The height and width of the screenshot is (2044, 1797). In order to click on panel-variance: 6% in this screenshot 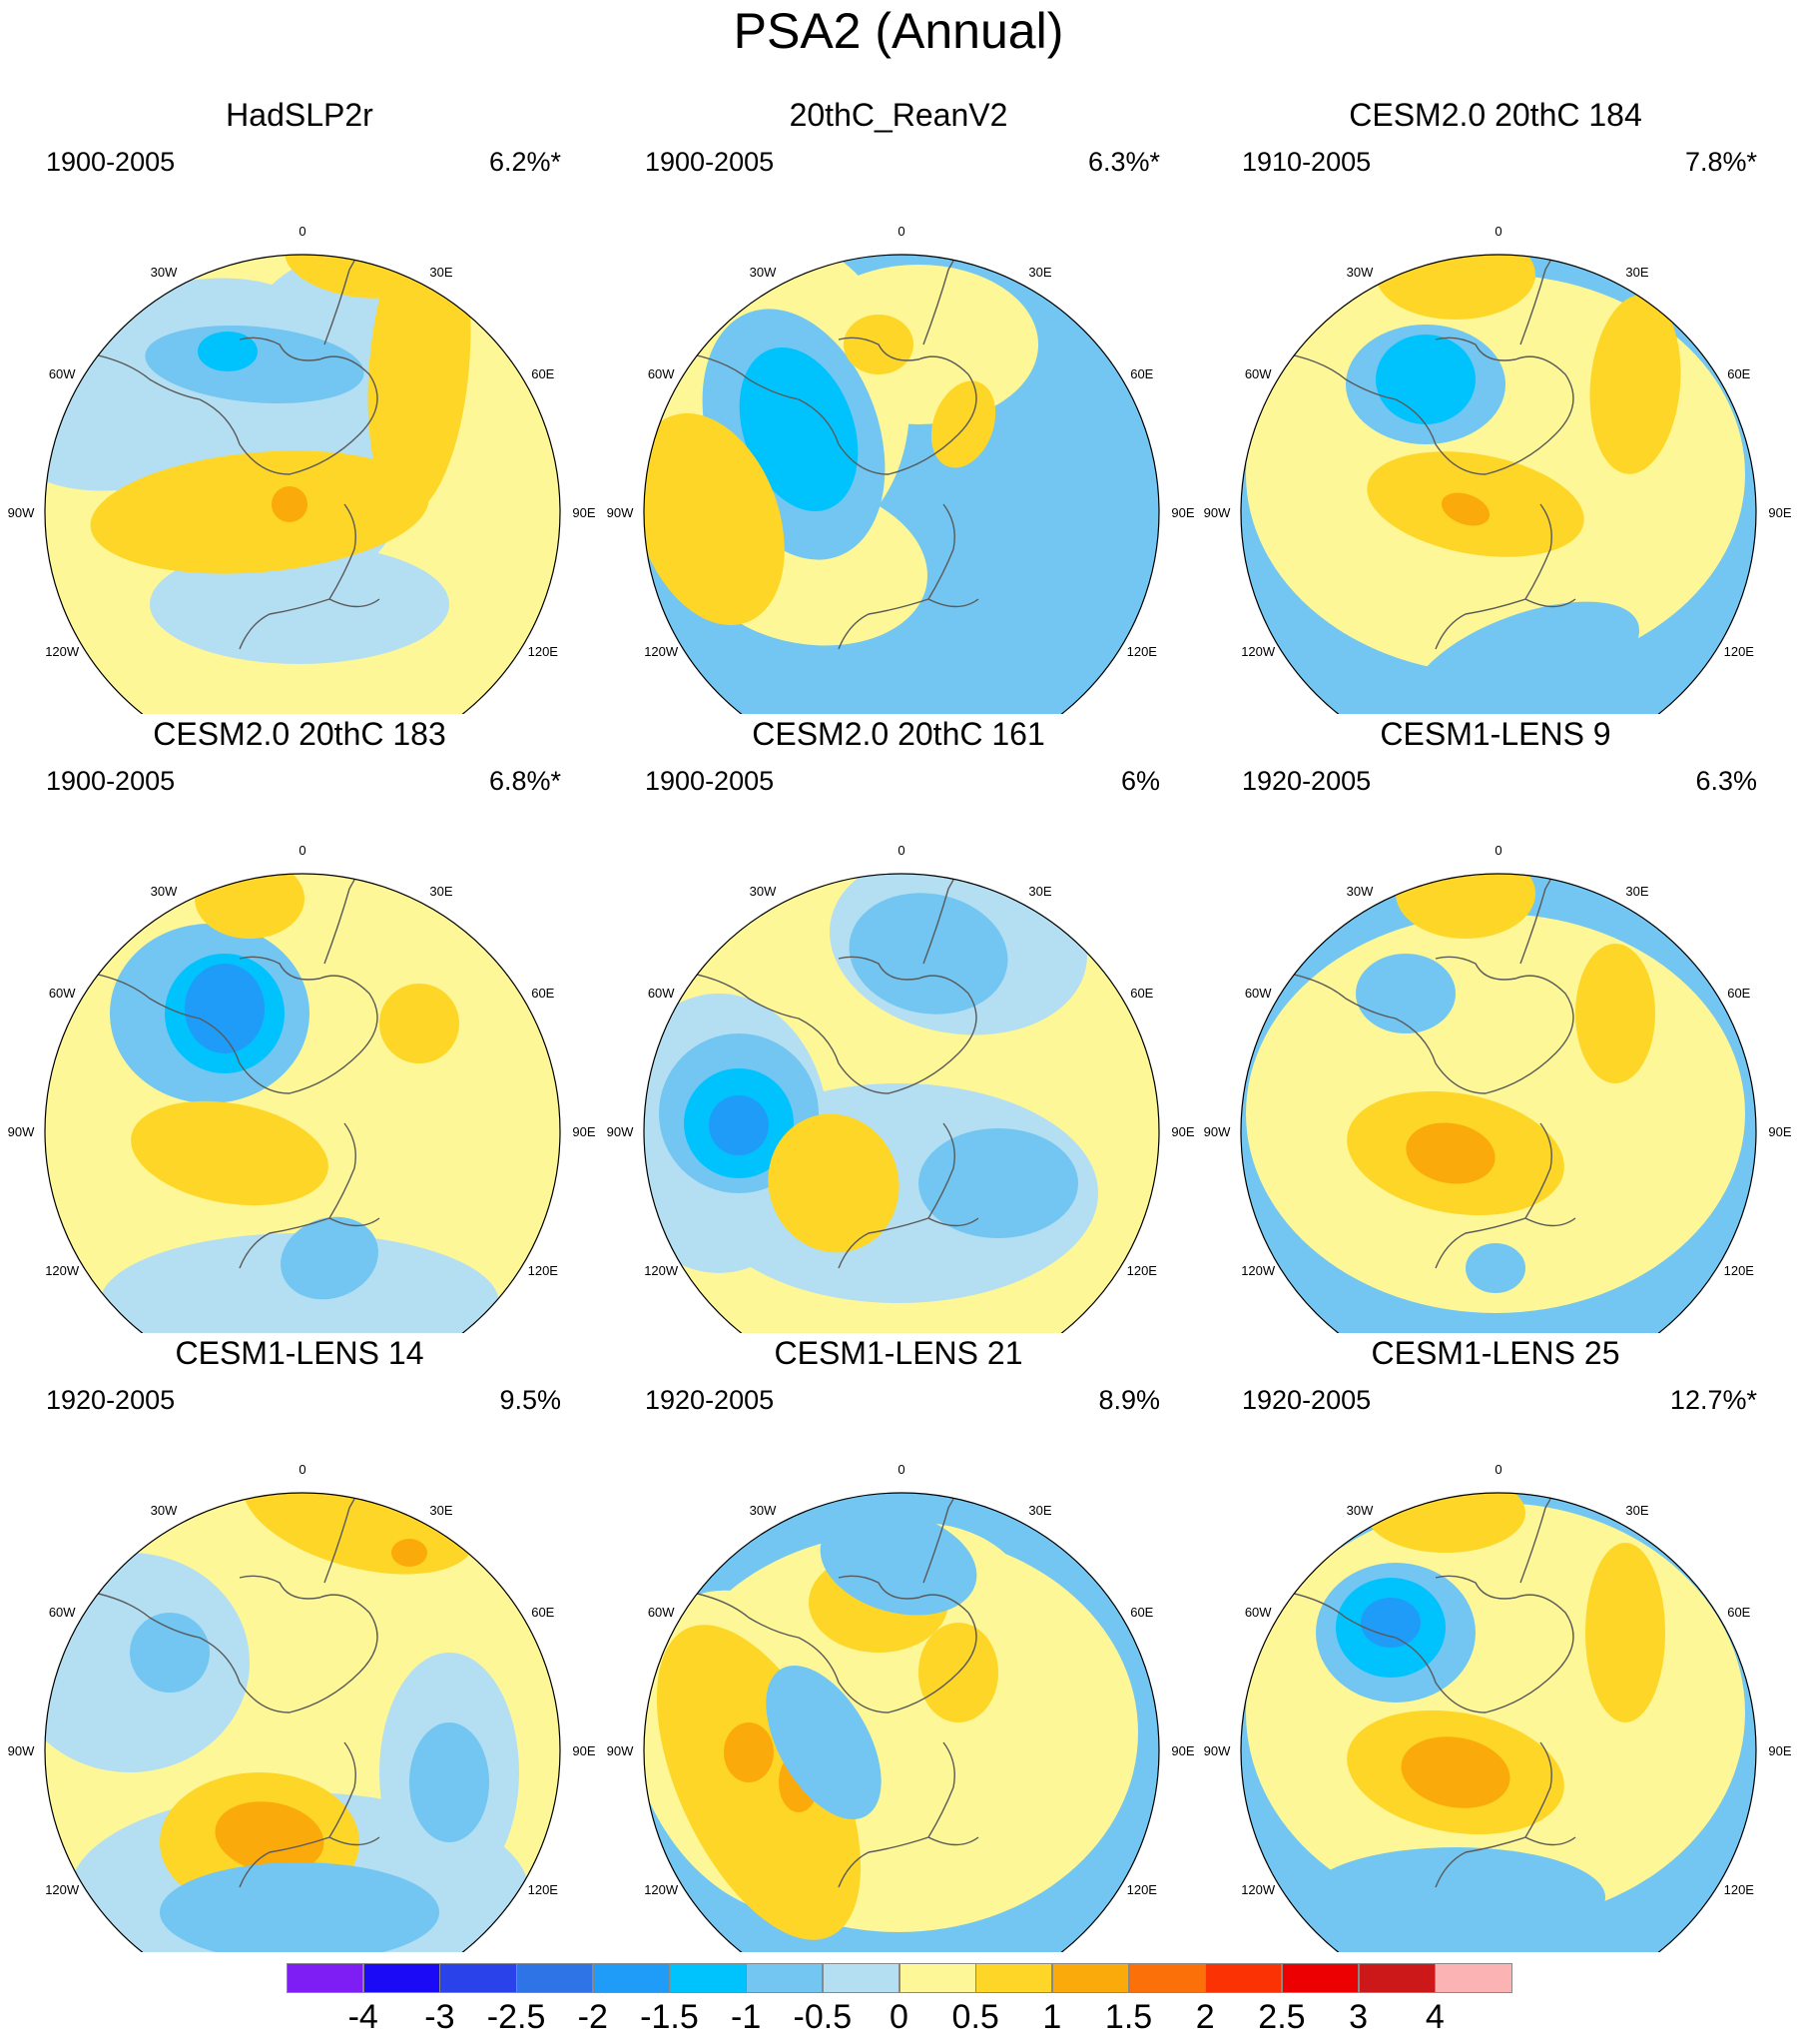, I will do `click(1140, 781)`.